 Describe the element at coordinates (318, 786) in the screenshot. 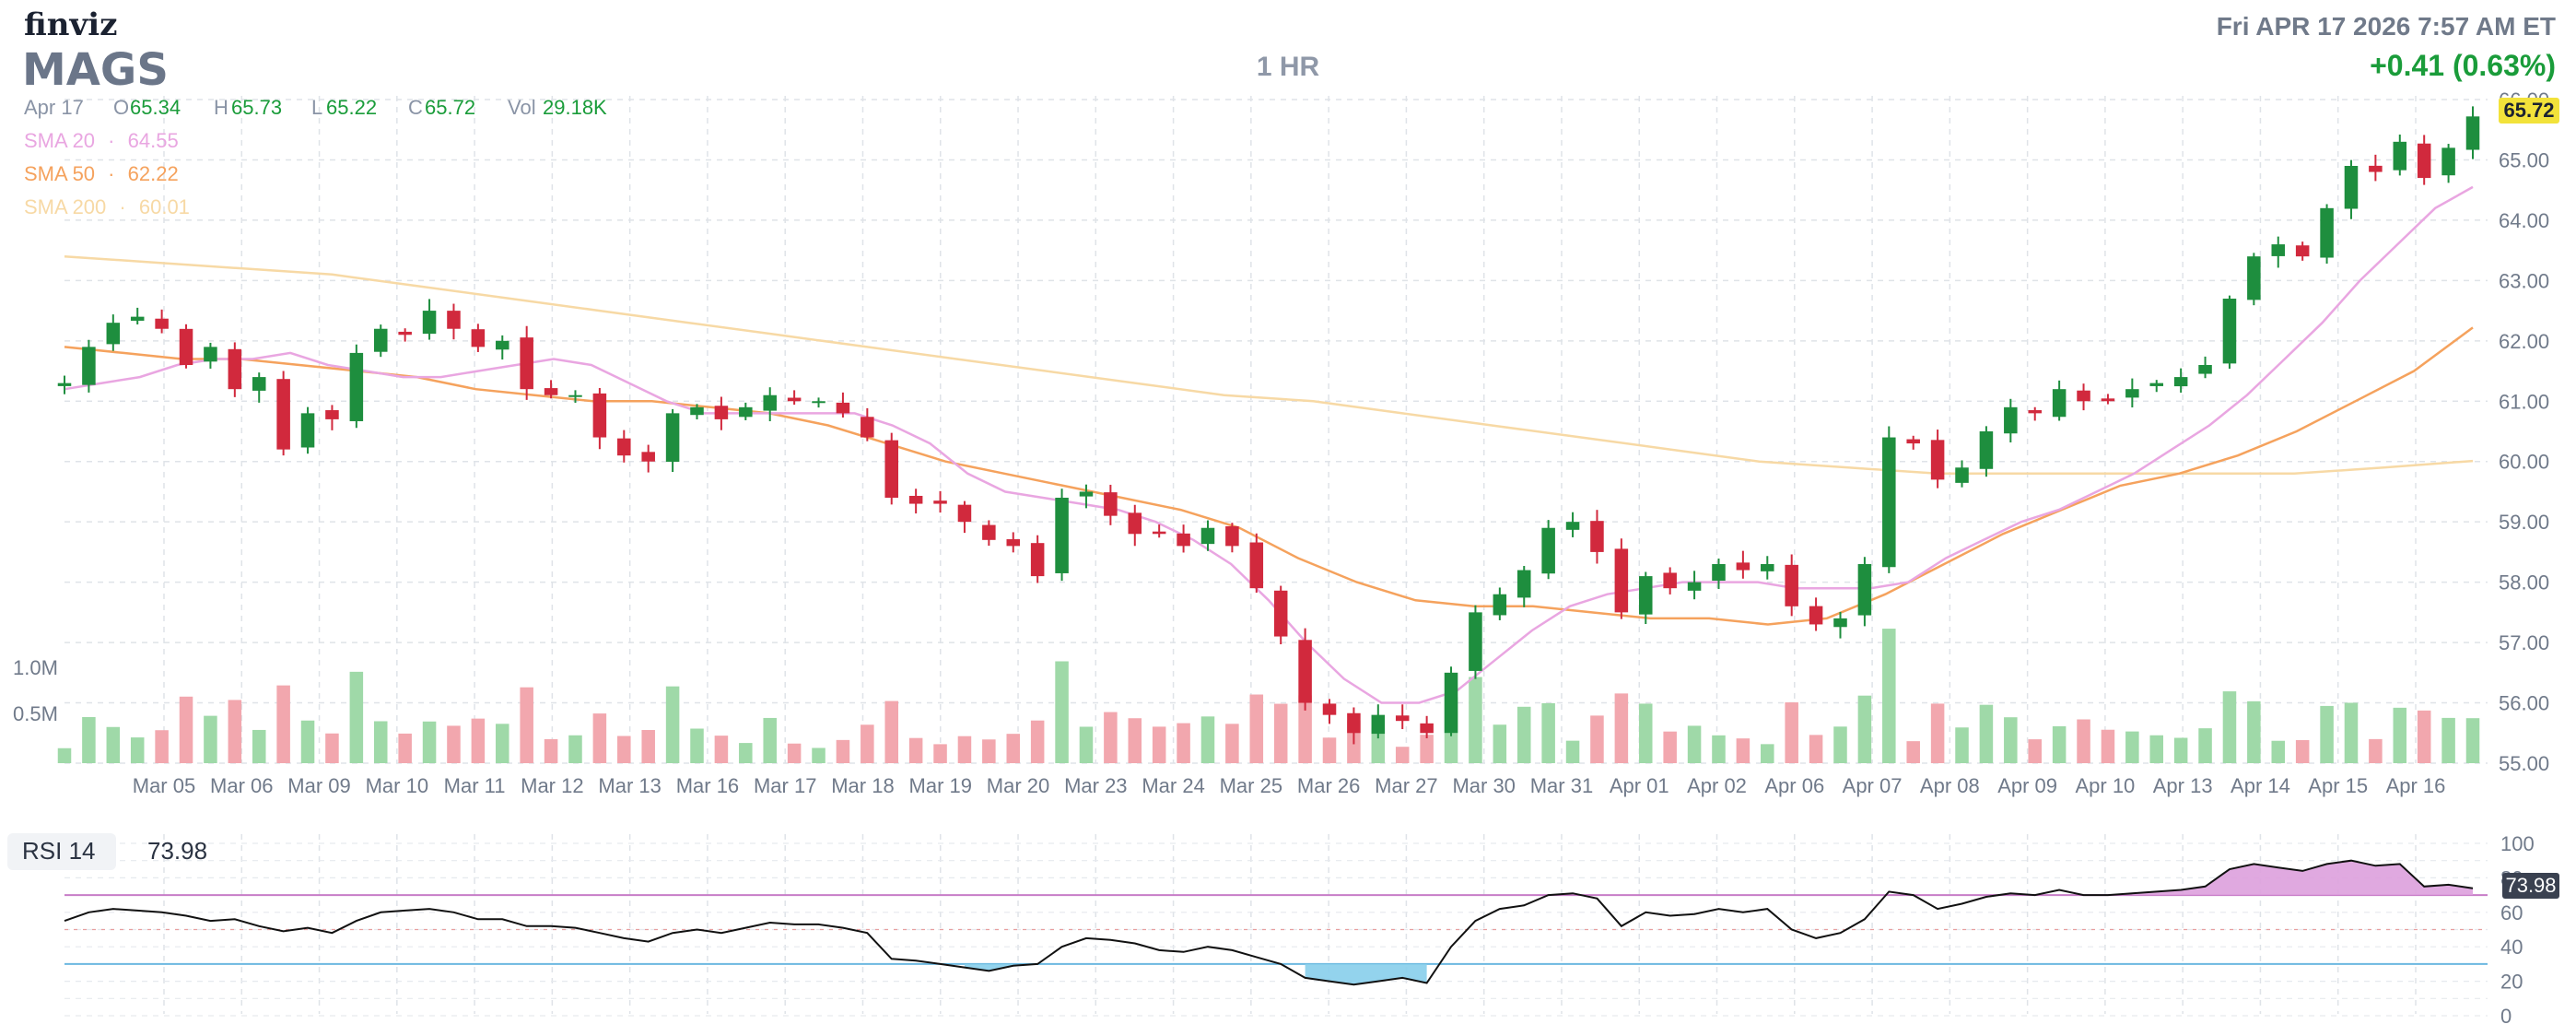

I see `date-tick-label: Mar 09` at that location.